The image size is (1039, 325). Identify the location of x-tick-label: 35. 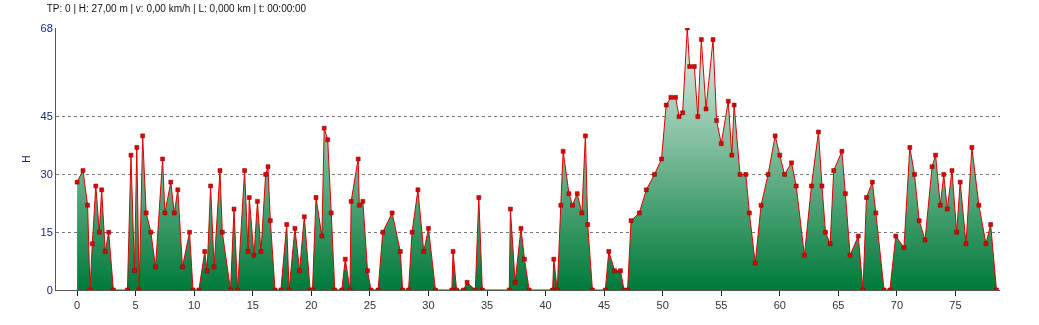
(487, 305).